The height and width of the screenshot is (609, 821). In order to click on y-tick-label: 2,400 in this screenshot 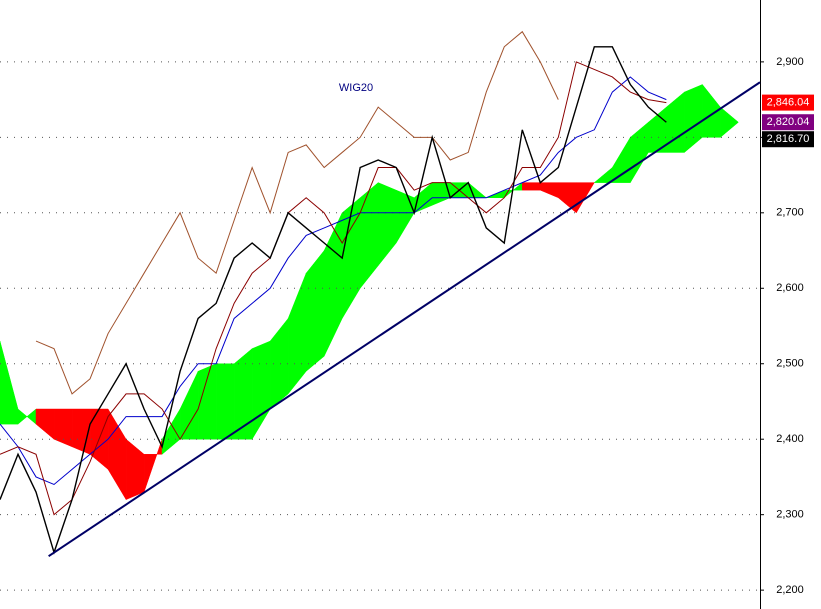, I will do `click(790, 439)`.